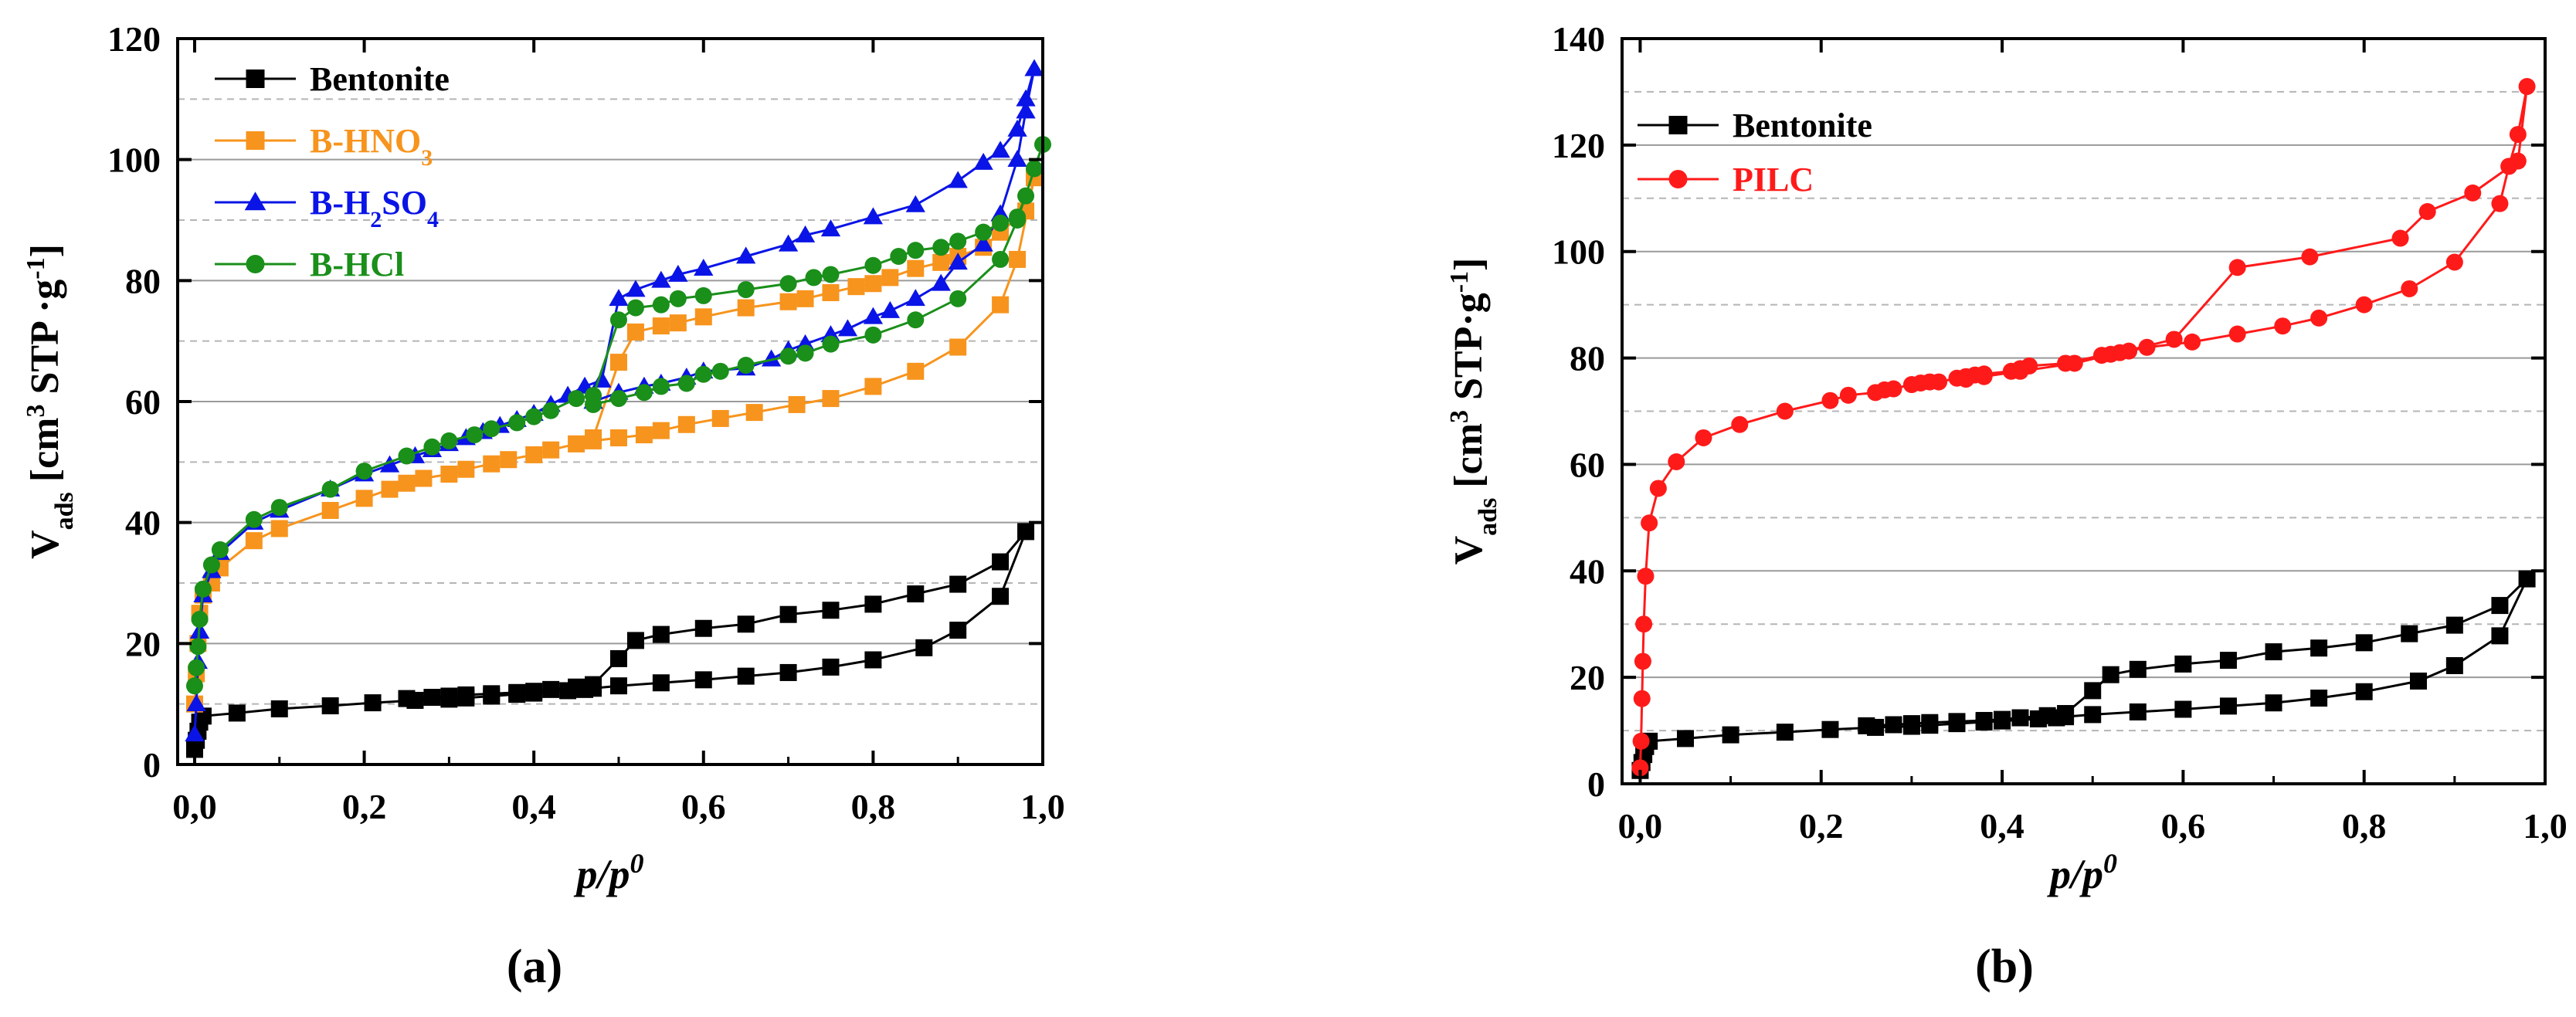  What do you see at coordinates (143, 402) in the screenshot?
I see `y-tick-label: 60` at bounding box center [143, 402].